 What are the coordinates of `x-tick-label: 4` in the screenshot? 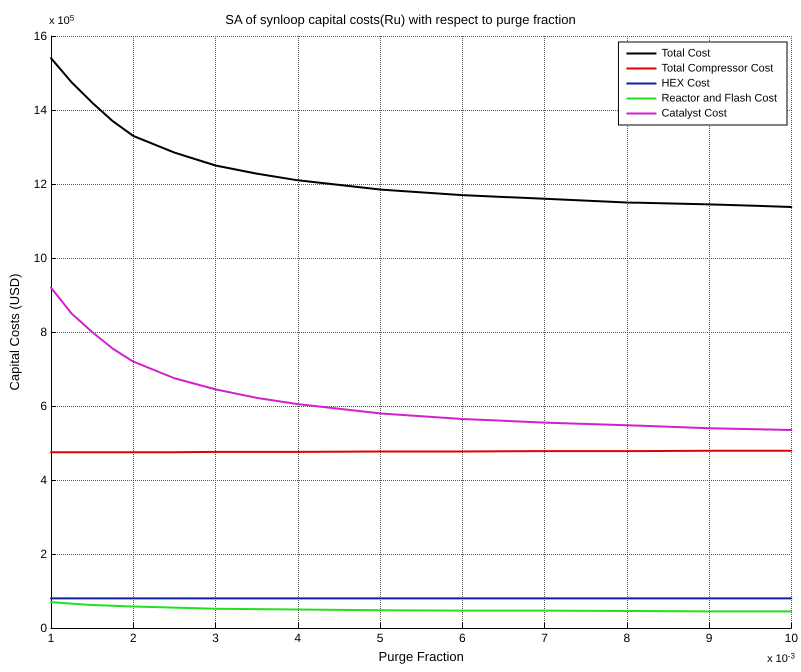 It's located at (298, 638).